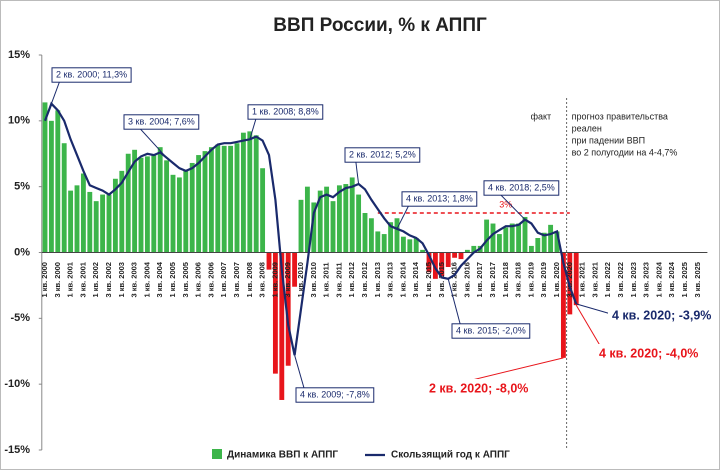 The width and height of the screenshot is (720, 470). Describe the element at coordinates (334, 379) in the screenshot. I see `annotation: 4 кв. 2009; -7,8%` at that location.